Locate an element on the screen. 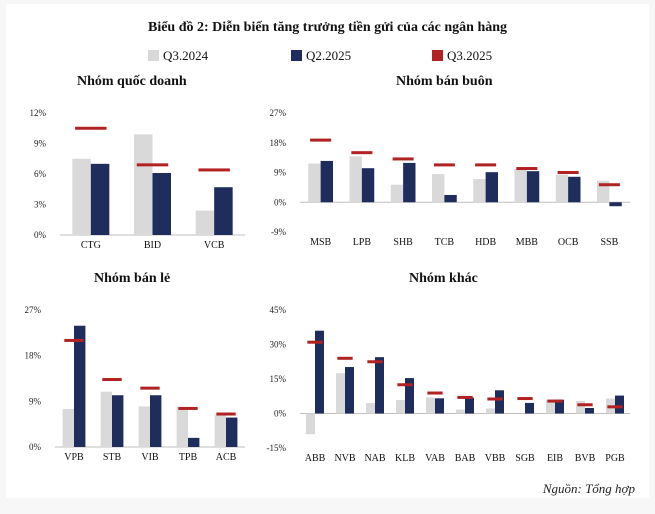  x-category-label: BAB is located at coordinates (465, 458).